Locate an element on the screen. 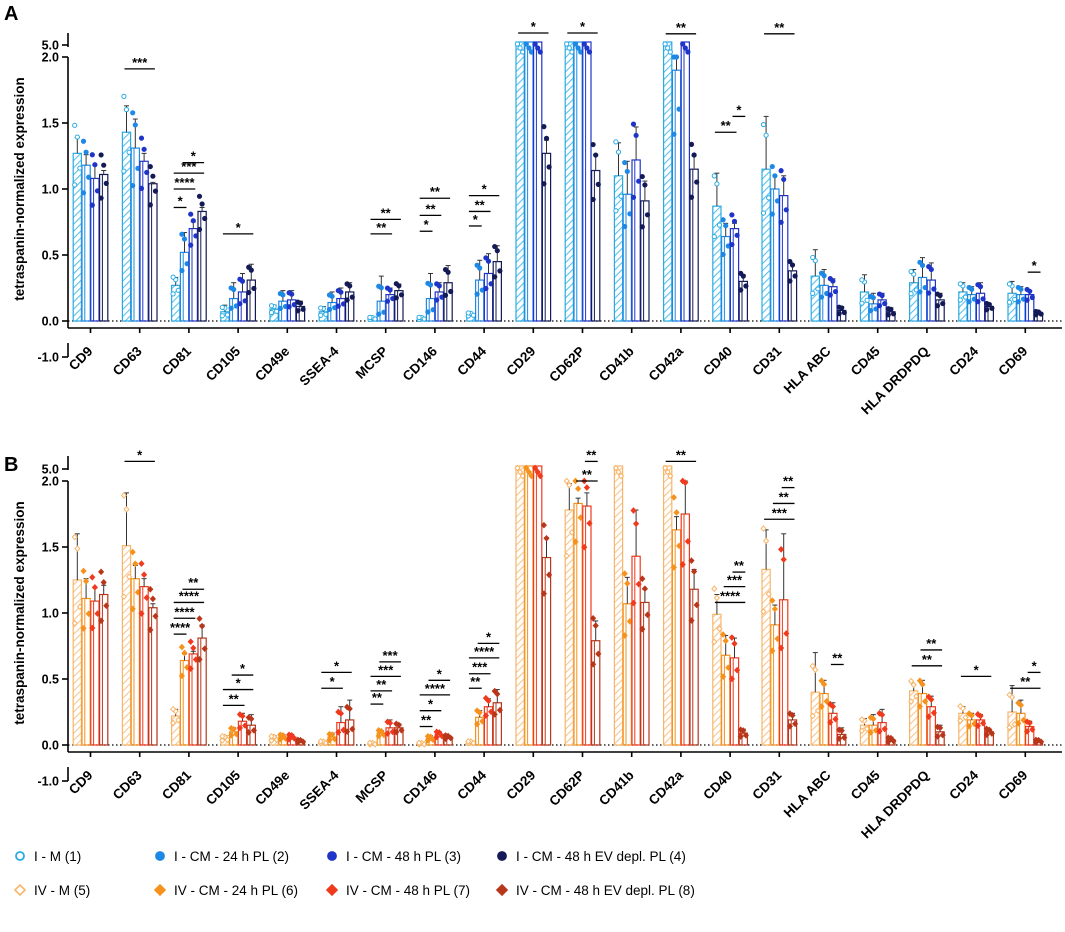 This screenshot has width=1065, height=932. legend-label: I - CM - 48 h PL (3) is located at coordinates (403, 856).